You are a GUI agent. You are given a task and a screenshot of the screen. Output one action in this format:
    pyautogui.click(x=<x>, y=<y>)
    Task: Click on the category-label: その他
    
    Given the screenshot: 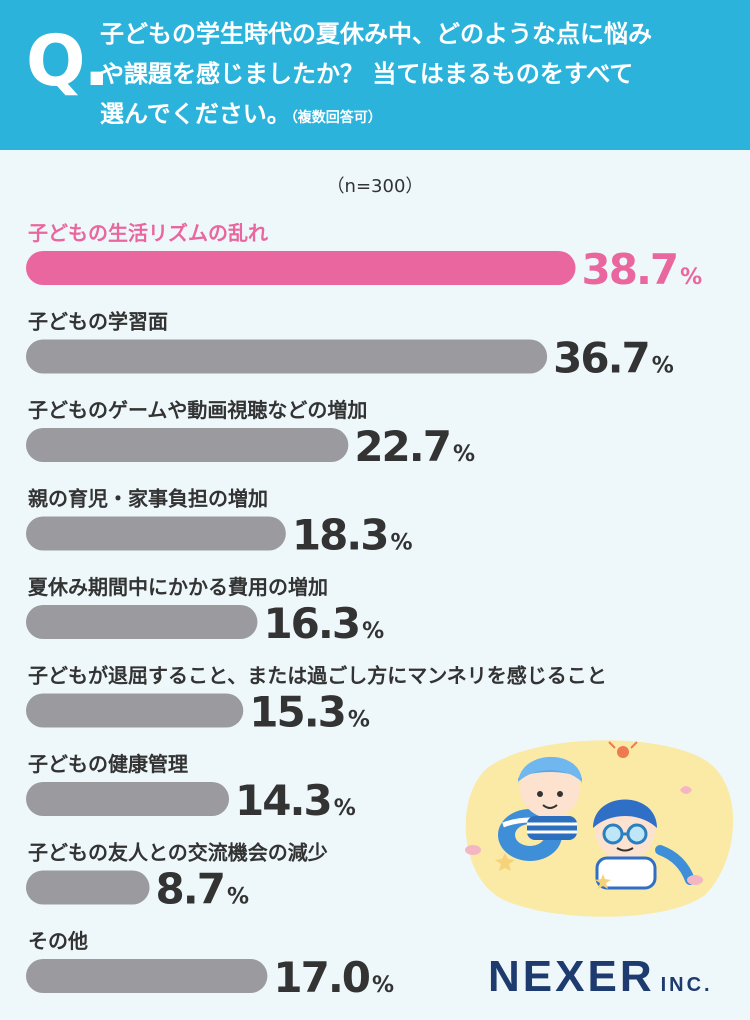 What is the action you would take?
    pyautogui.click(x=58, y=941)
    